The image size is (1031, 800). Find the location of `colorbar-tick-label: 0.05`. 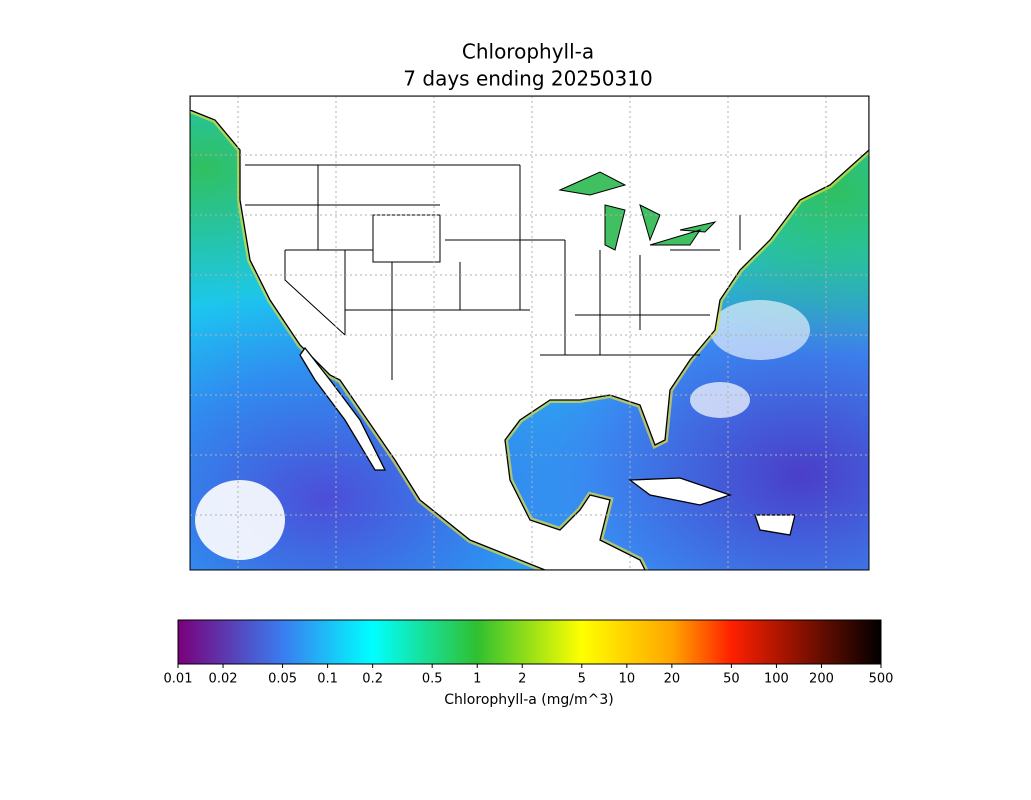

colorbar-tick-label: 0.05 is located at coordinates (282, 679).